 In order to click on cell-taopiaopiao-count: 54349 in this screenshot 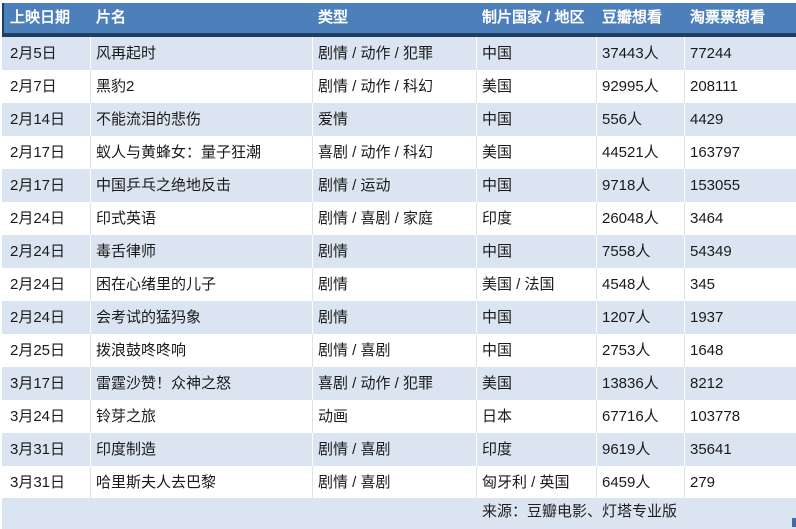, I will do `click(711, 251)`.